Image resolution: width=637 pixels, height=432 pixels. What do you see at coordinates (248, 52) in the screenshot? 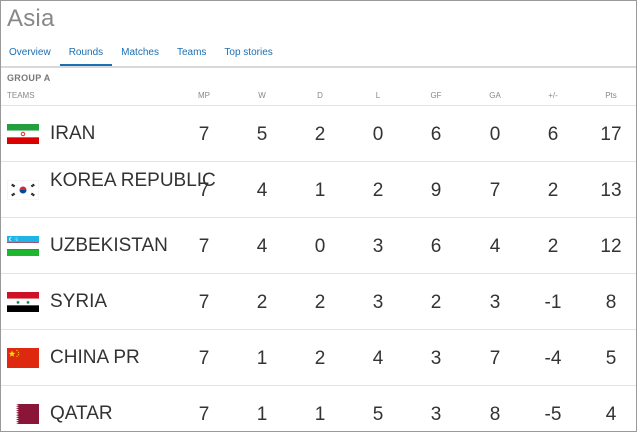
I see `tab-top-stories: Top stories` at bounding box center [248, 52].